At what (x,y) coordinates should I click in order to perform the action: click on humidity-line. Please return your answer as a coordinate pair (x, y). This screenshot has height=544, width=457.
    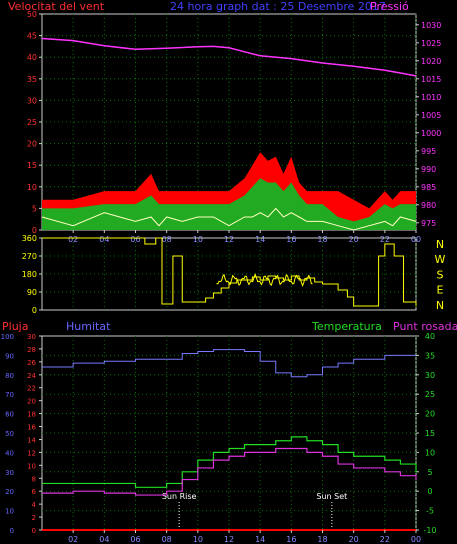
    Looking at the image, I should click on (229, 363).